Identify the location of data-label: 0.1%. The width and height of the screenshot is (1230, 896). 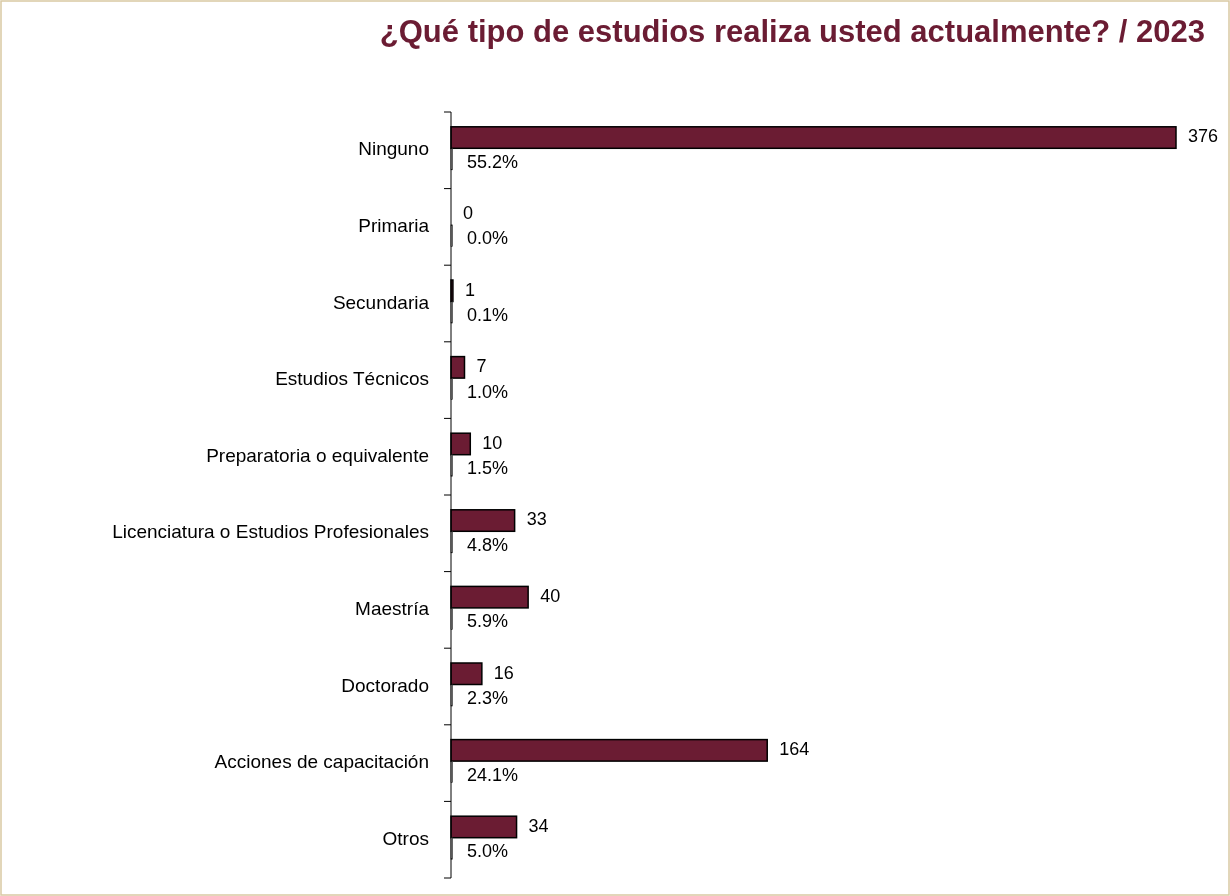
(488, 315).